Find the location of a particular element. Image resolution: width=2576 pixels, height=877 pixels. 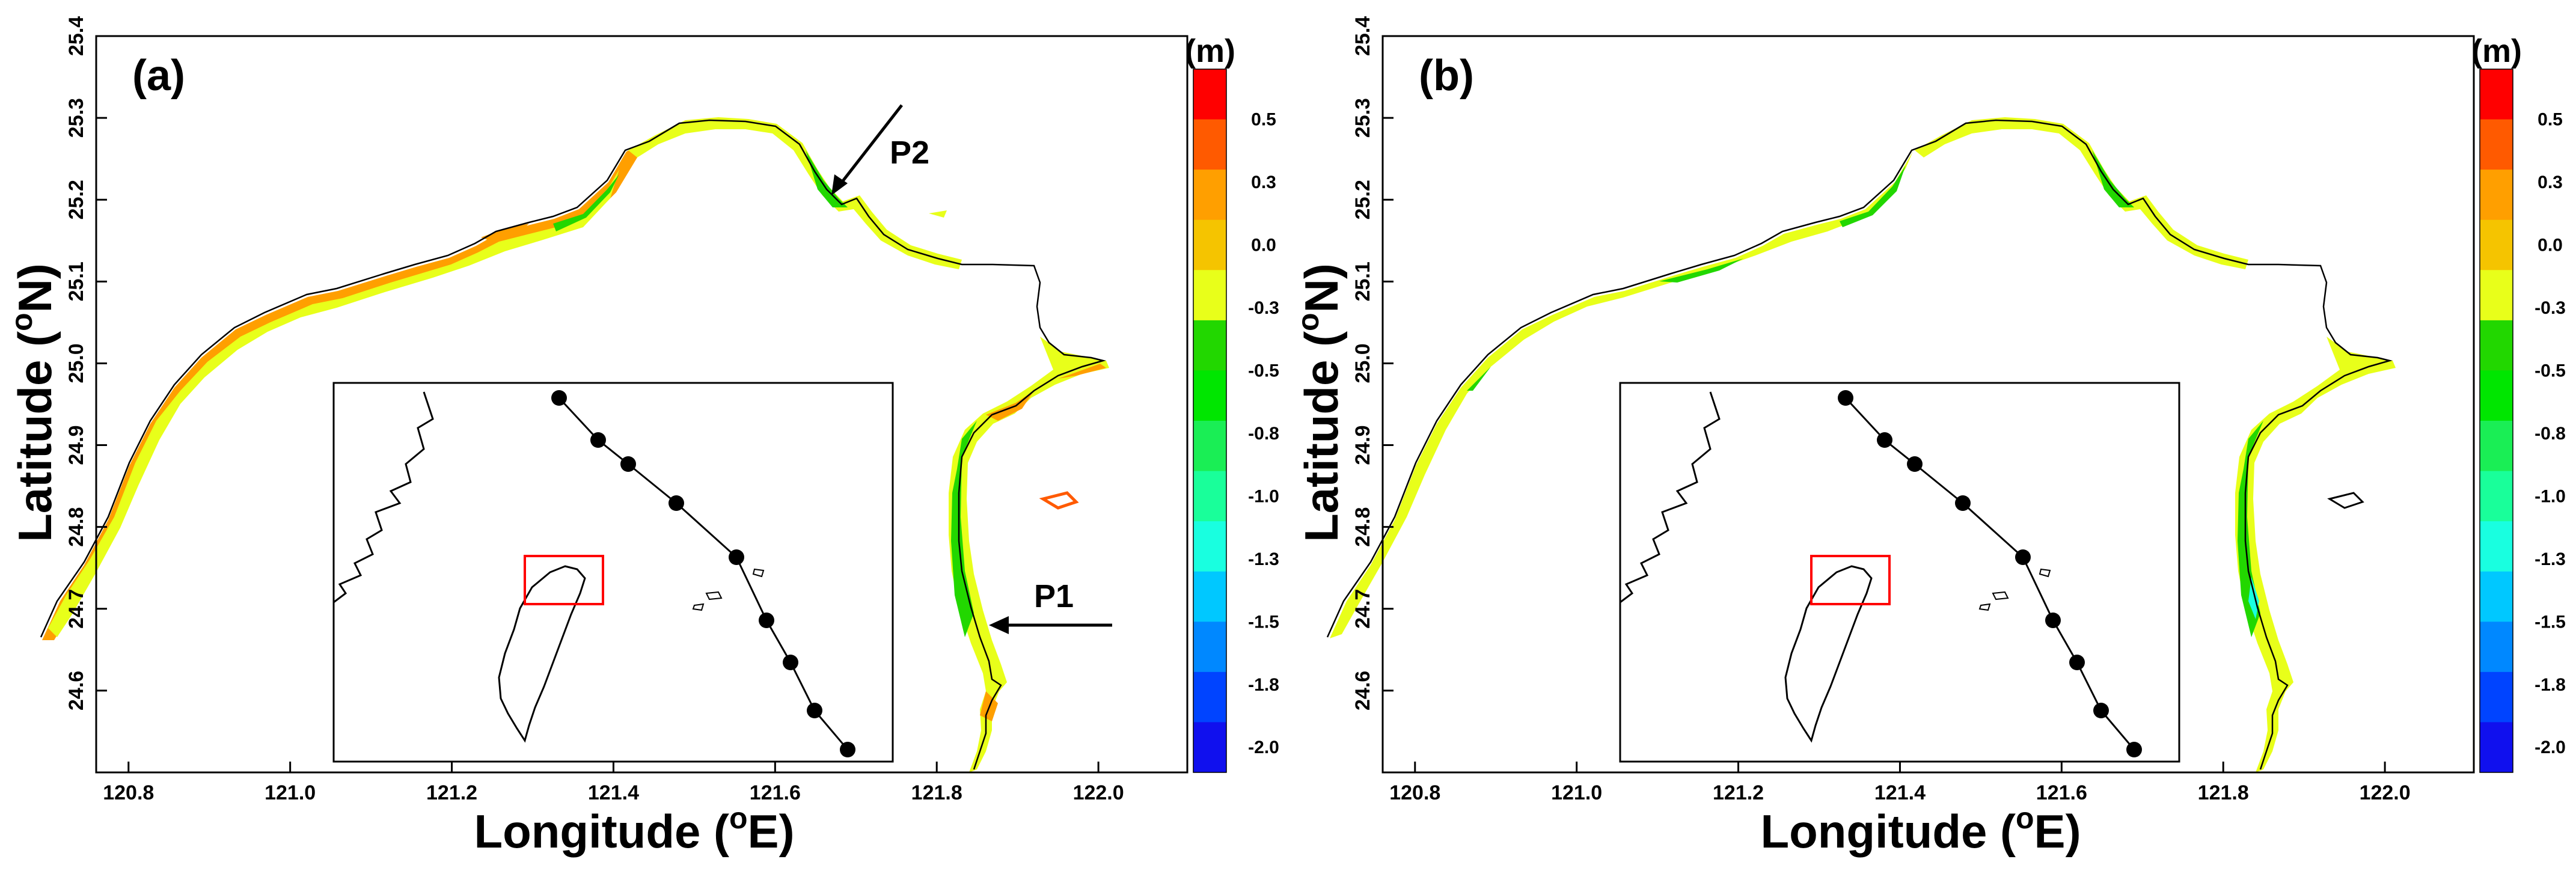

colorbar-label: 0.0 is located at coordinates (1263, 246).